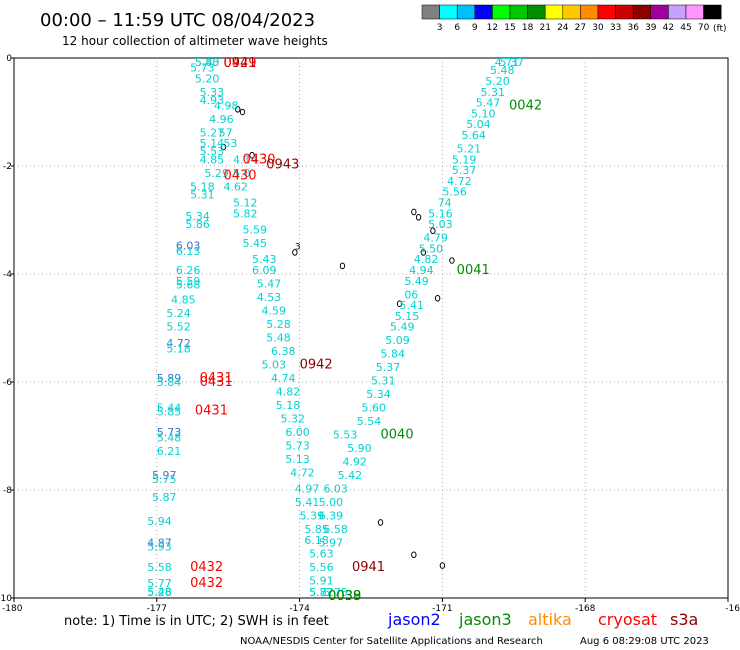 This screenshot has height=650, width=740. What do you see at coordinates (442, 609) in the screenshot?
I see `x-tick-label: -171` at bounding box center [442, 609].